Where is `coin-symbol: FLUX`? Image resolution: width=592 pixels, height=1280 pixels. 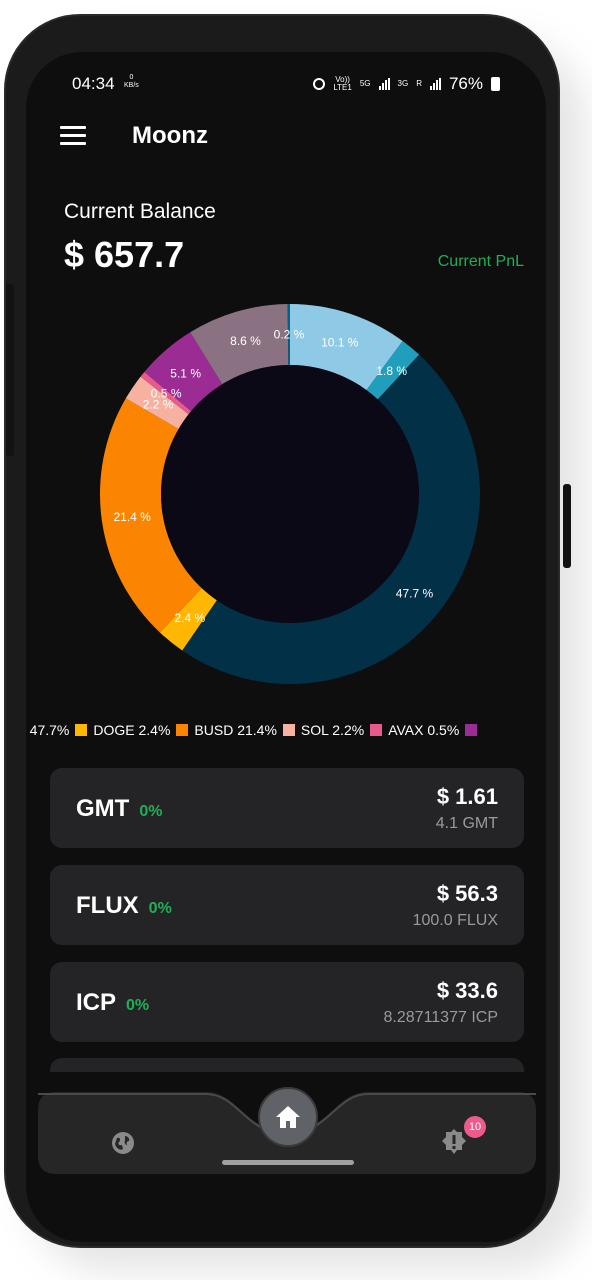
coin-symbol: FLUX is located at coordinates (107, 906).